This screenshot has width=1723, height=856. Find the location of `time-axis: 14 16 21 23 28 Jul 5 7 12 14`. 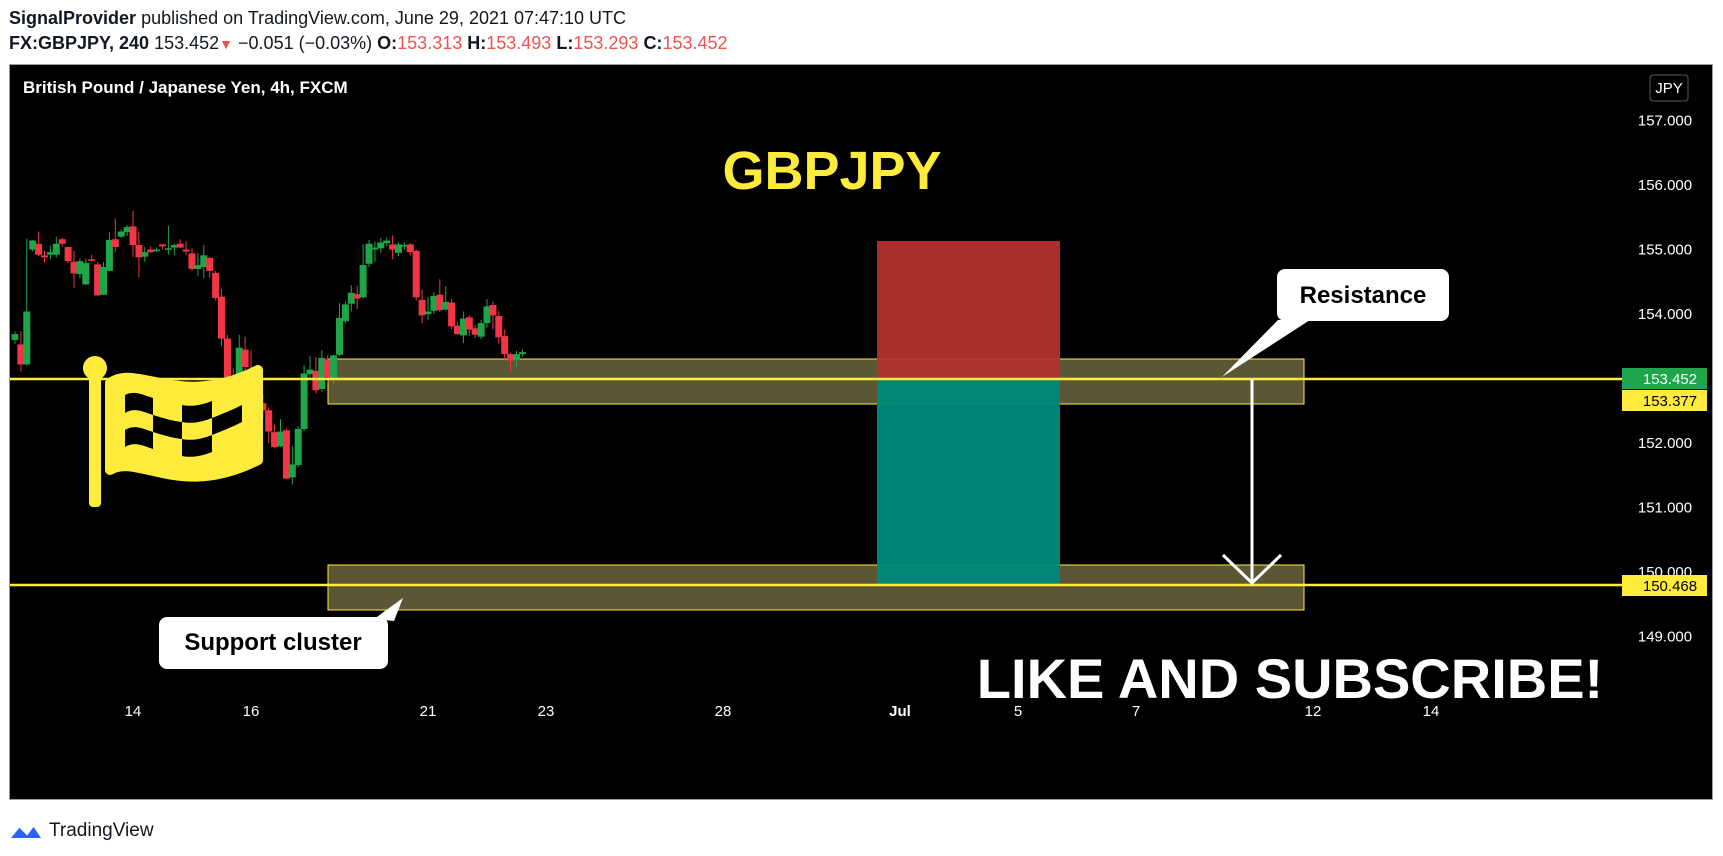

time-axis: 14 16 21 23 28 Jul 5 7 12 14 is located at coordinates (782, 711).